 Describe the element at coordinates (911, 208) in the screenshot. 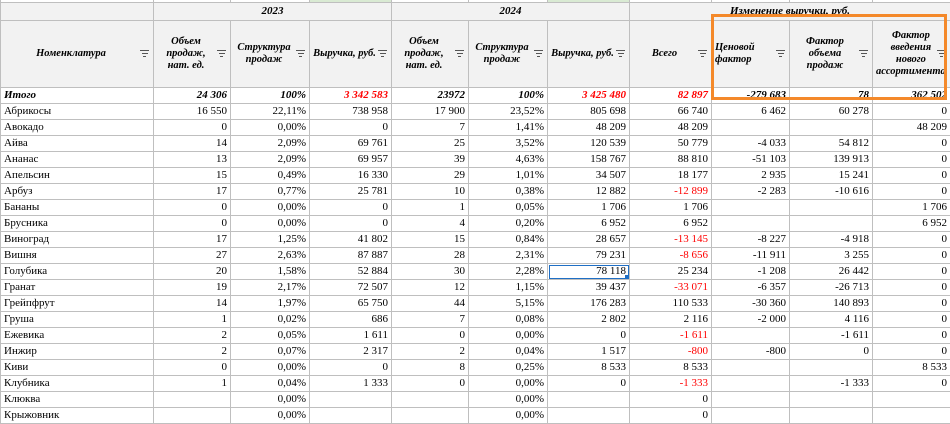

I see `cell-af: 1 706` at that location.